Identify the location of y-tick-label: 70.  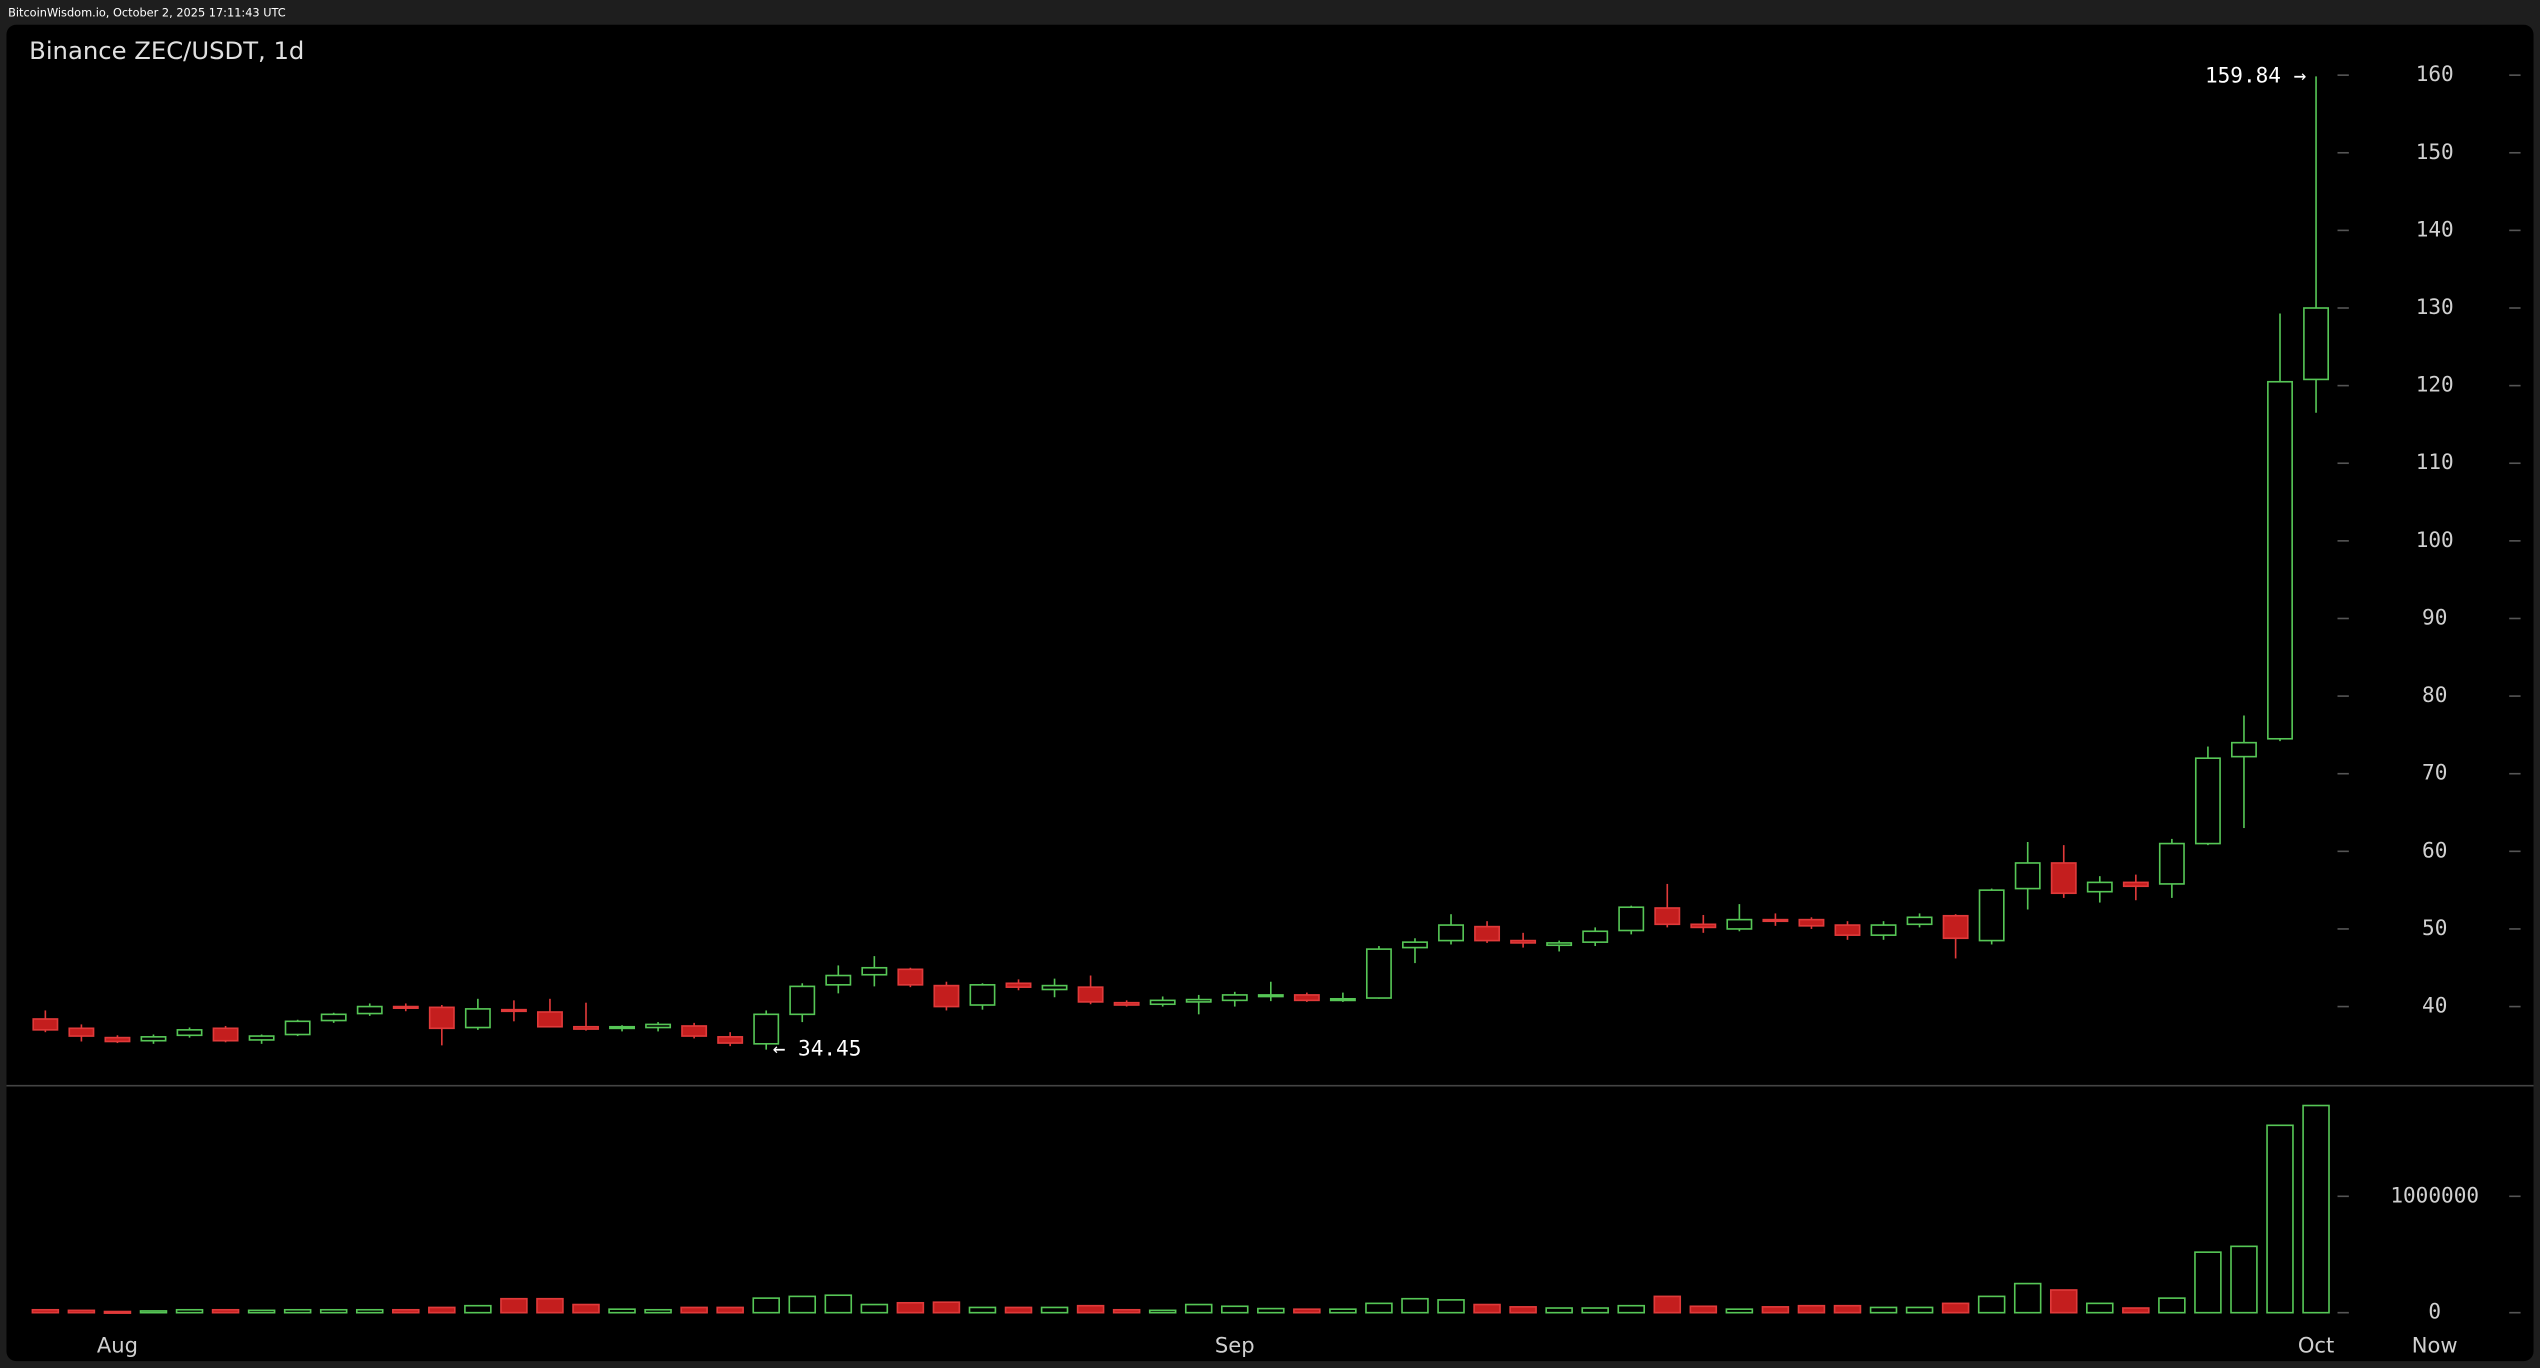
(2434, 772).